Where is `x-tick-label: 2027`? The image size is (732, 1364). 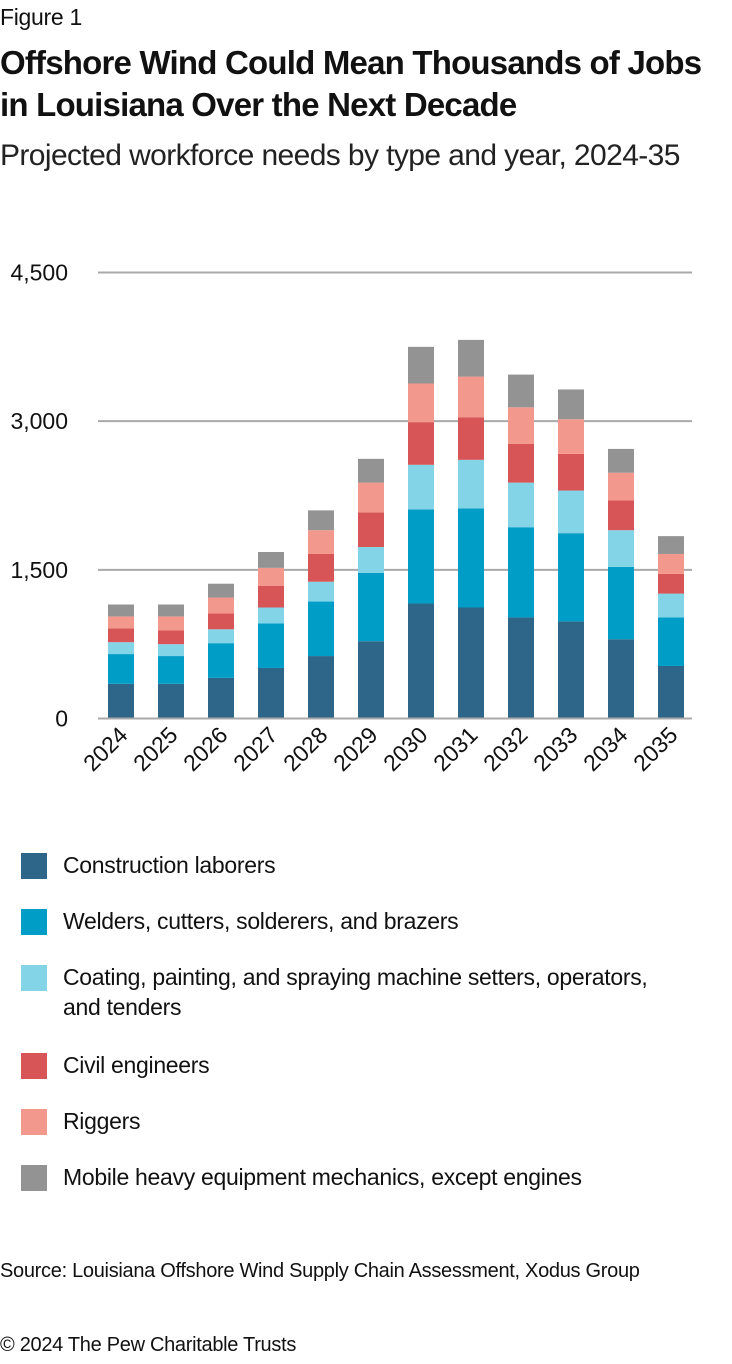 x-tick-label: 2027 is located at coordinates (255, 749).